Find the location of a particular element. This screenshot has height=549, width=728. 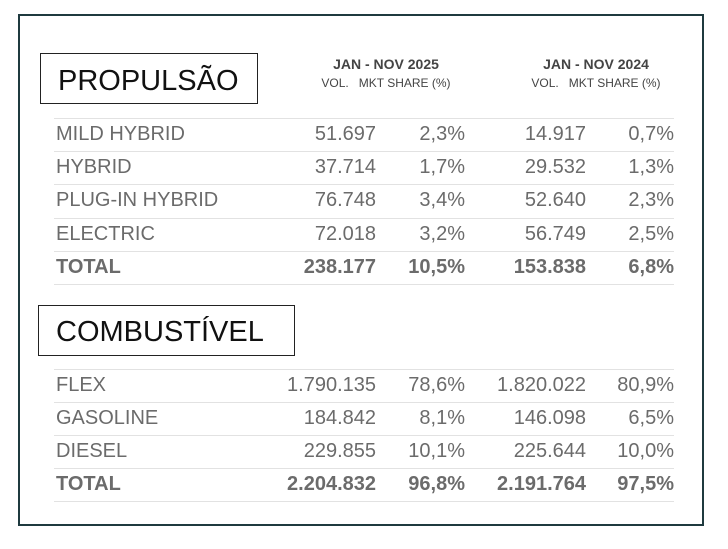

share-2024: 10,0% is located at coordinates (645, 451).